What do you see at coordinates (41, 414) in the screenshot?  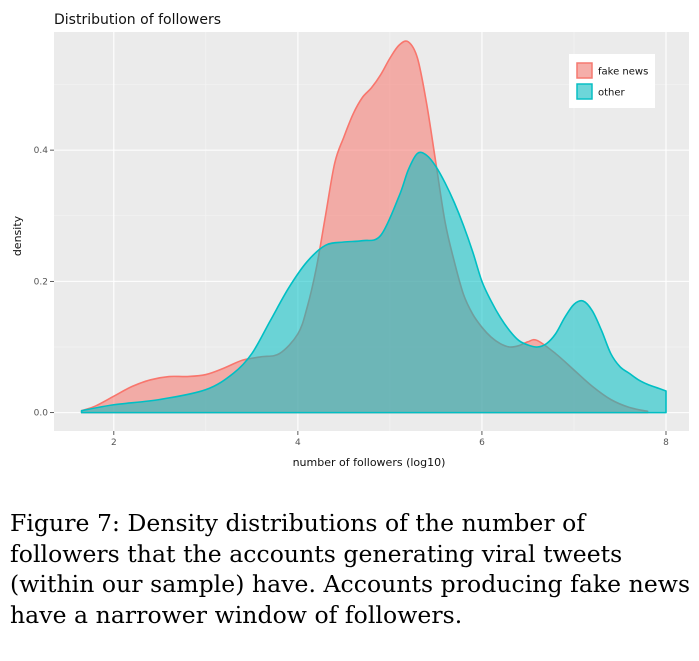 I see `y-tick-label: 0.0` at bounding box center [41, 414].